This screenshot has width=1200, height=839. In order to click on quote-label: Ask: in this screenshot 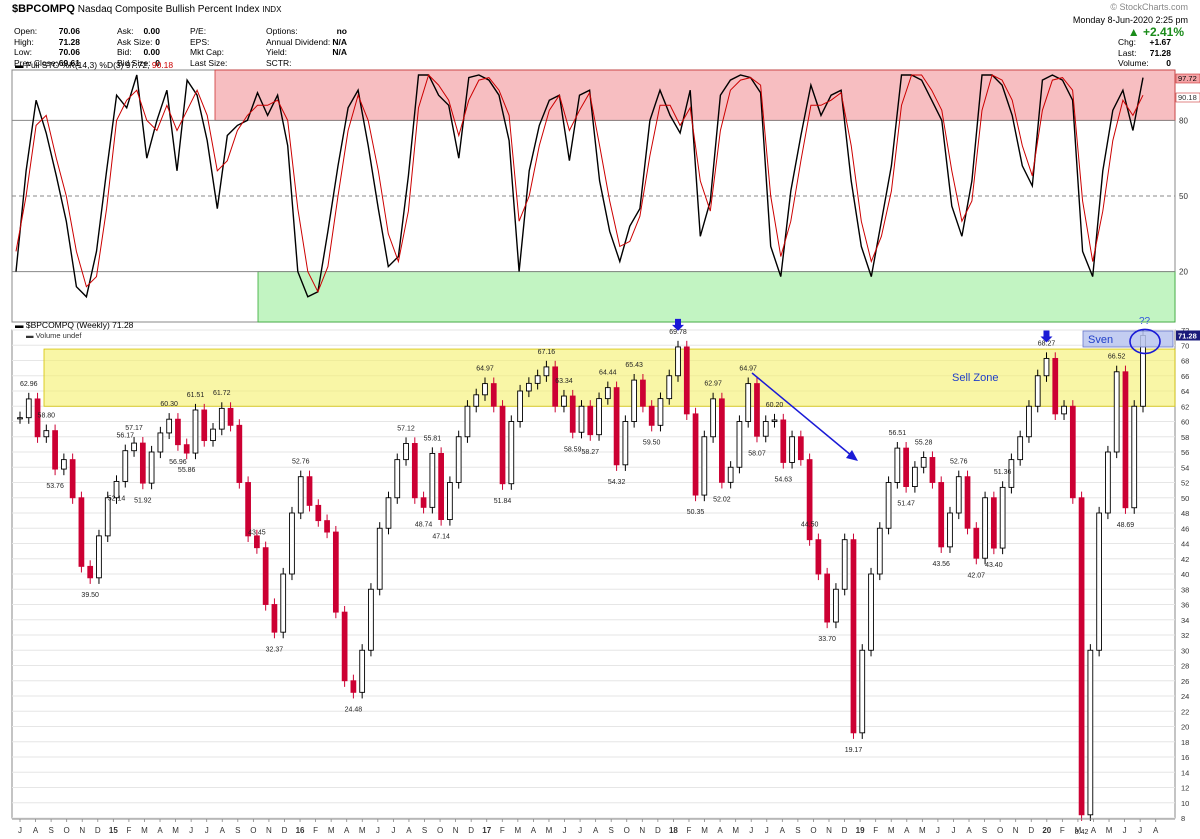, I will do `click(125, 31)`.